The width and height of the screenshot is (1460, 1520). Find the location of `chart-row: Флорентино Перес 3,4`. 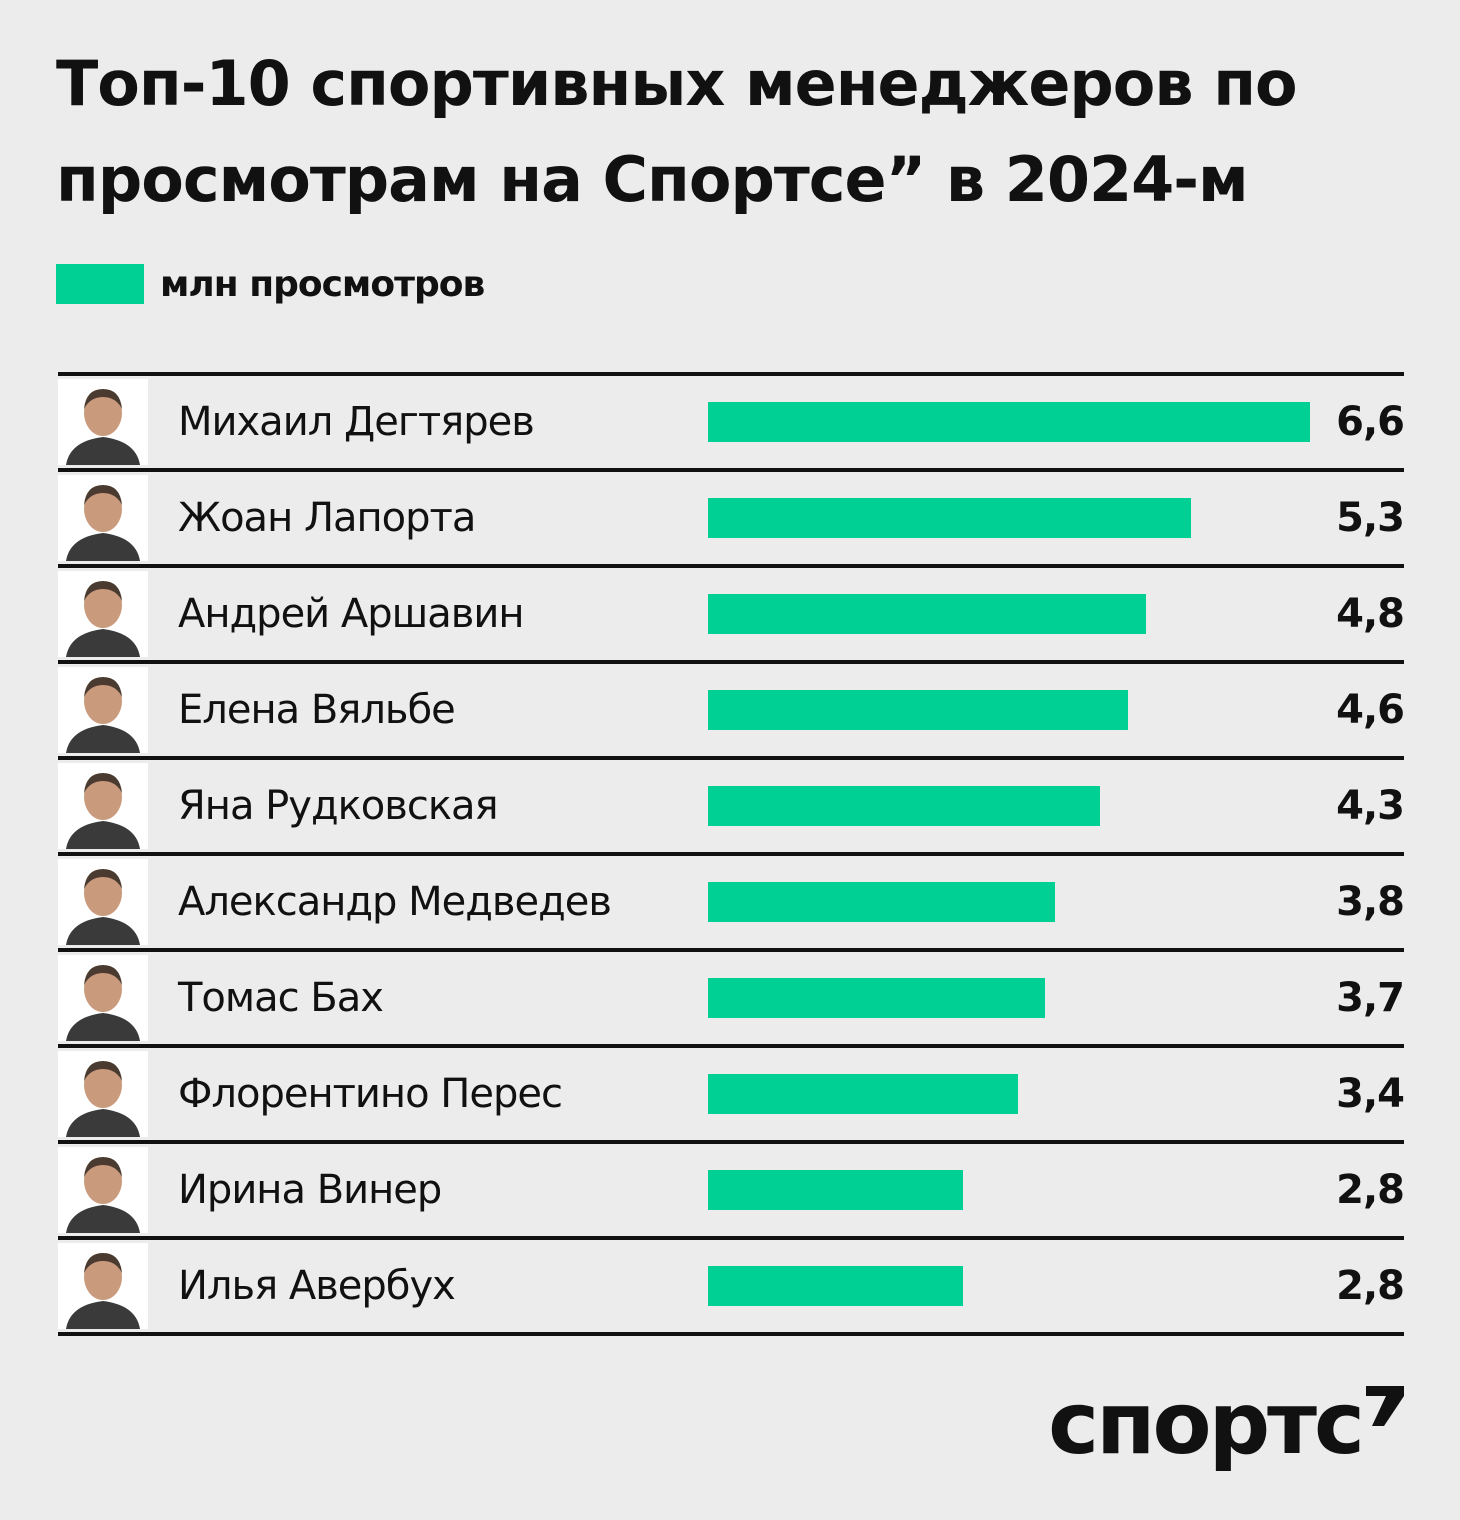

chart-row: Флорентино Перес 3,4 is located at coordinates (731, 1096).